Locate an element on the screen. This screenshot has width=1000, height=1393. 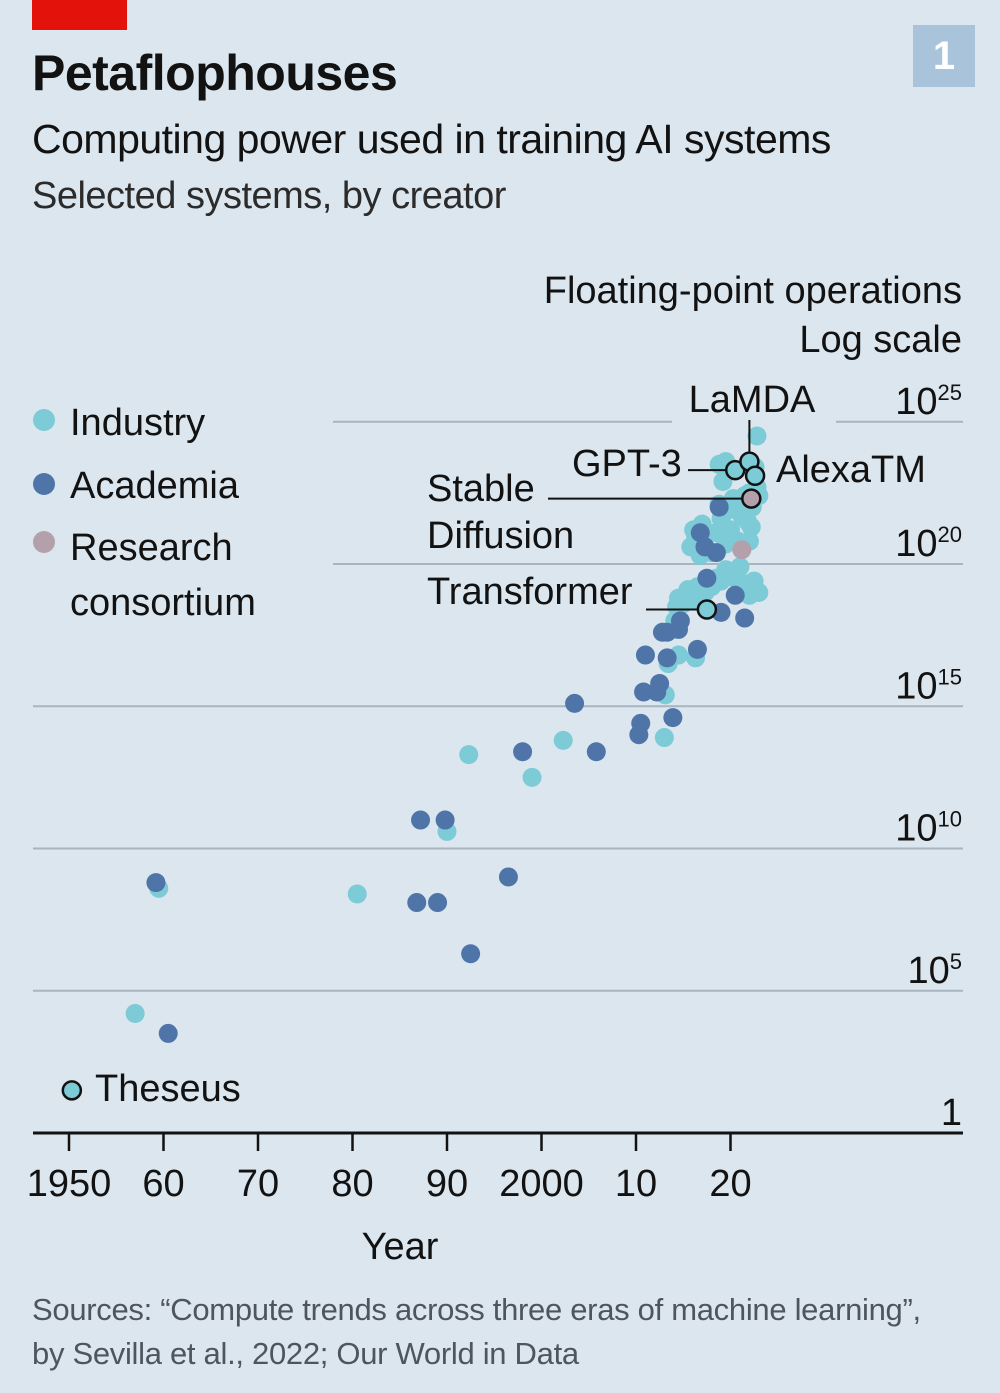
y-tick-label: 1015 is located at coordinates (928, 685).